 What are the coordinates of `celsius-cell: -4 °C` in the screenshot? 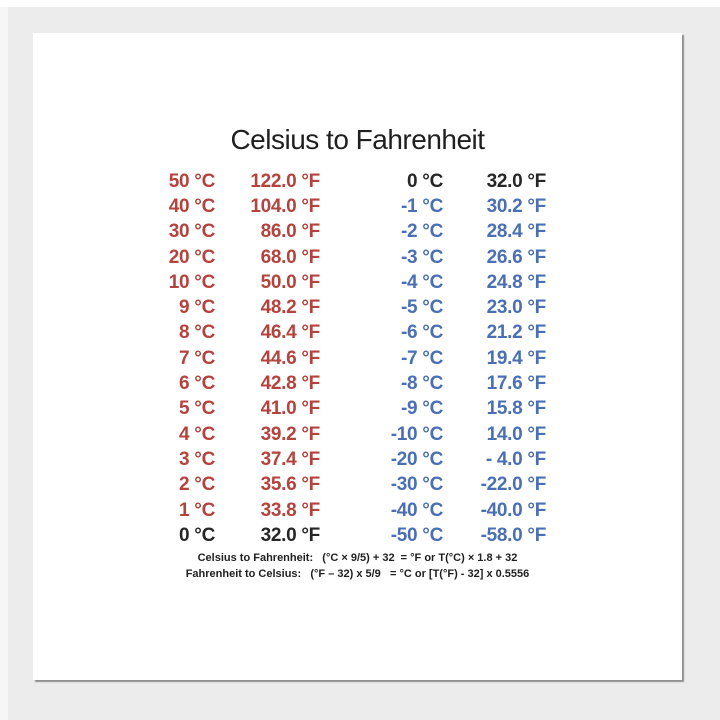 It's located at (422, 282).